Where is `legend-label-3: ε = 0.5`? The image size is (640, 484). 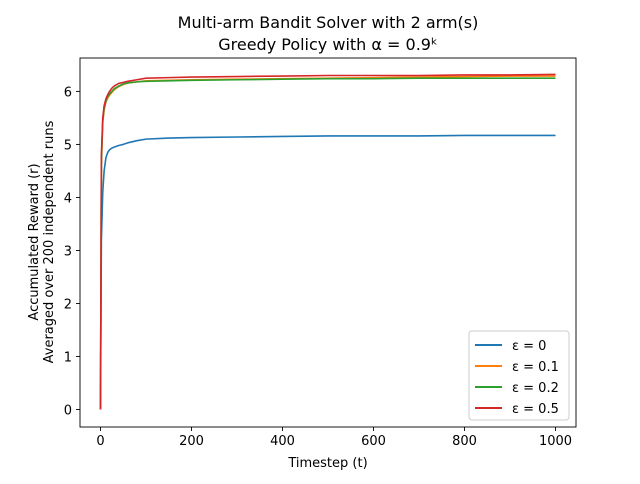 legend-label-3: ε = 0.5 is located at coordinates (535, 409).